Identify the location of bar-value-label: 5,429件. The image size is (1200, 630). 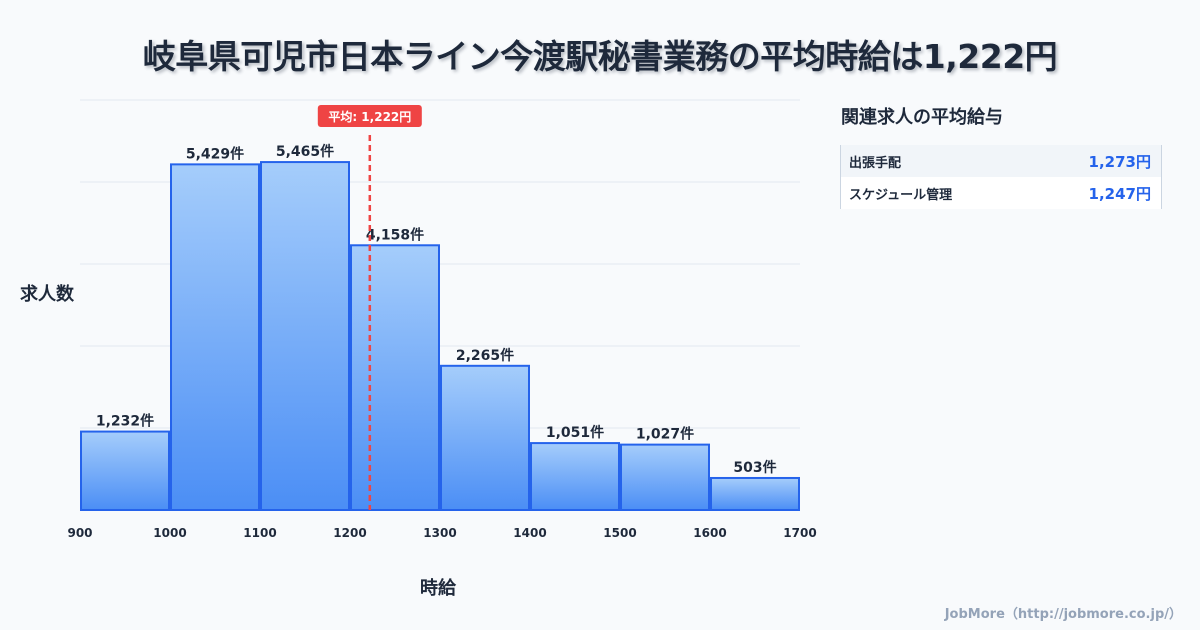
(215, 153).